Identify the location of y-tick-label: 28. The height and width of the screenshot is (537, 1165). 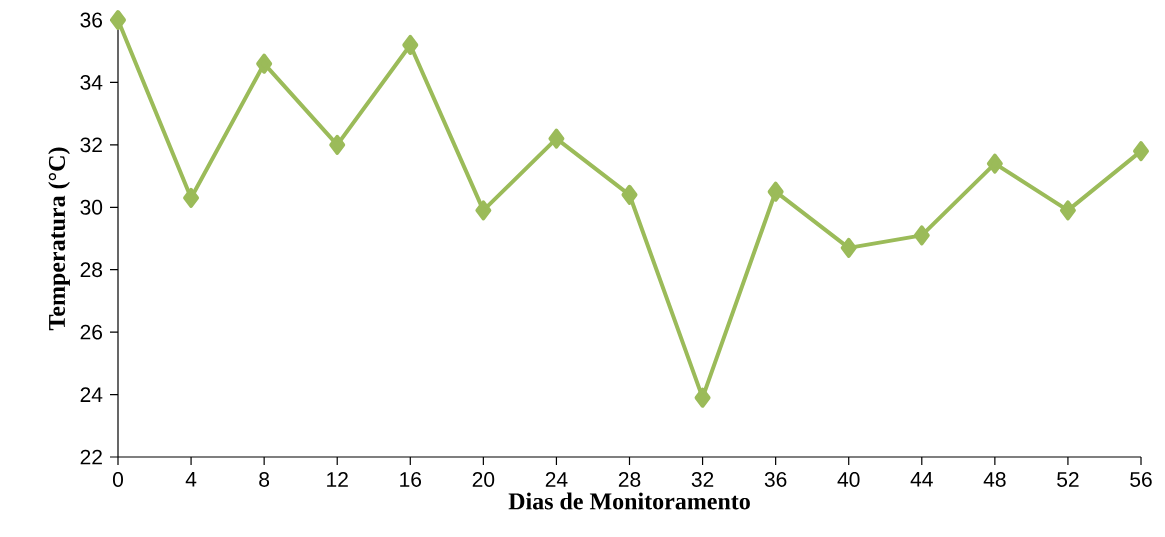
(91, 270).